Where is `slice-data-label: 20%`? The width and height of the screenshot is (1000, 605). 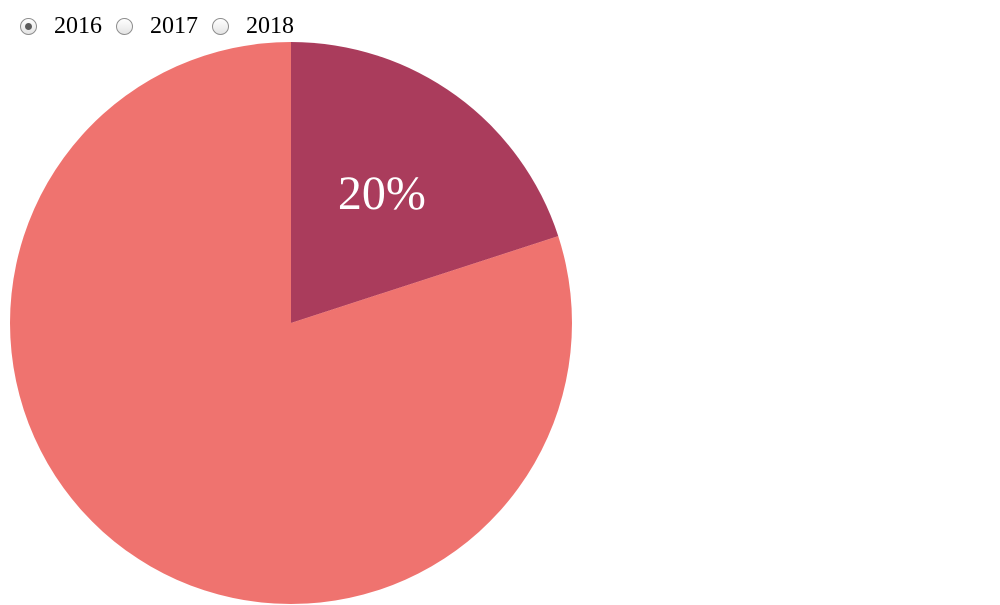
slice-data-label: 20% is located at coordinates (382, 193).